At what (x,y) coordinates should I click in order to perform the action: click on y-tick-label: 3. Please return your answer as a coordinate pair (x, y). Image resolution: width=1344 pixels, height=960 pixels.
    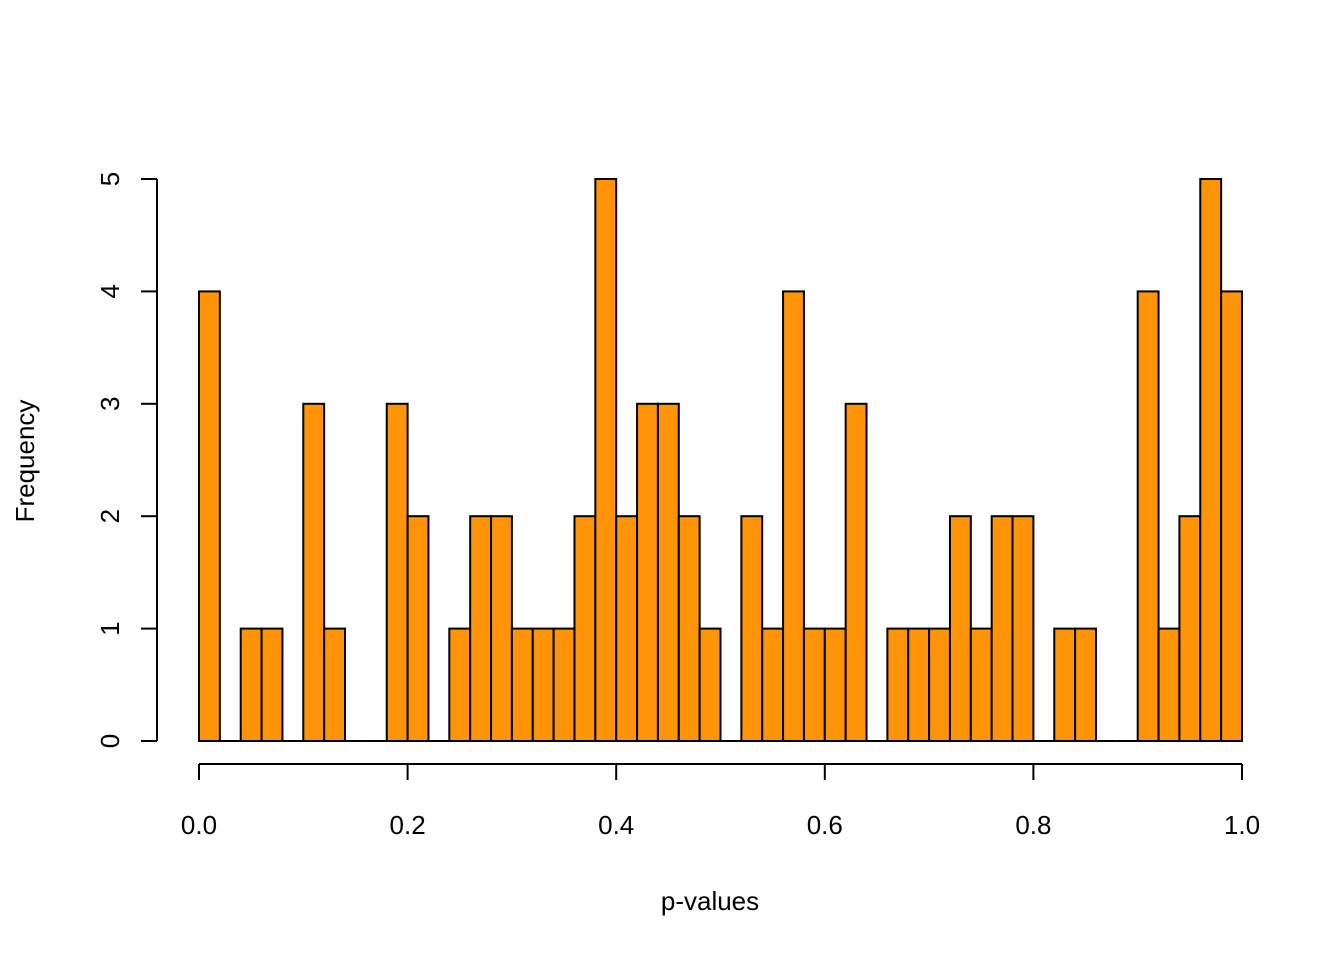
    Looking at the image, I should click on (110, 404).